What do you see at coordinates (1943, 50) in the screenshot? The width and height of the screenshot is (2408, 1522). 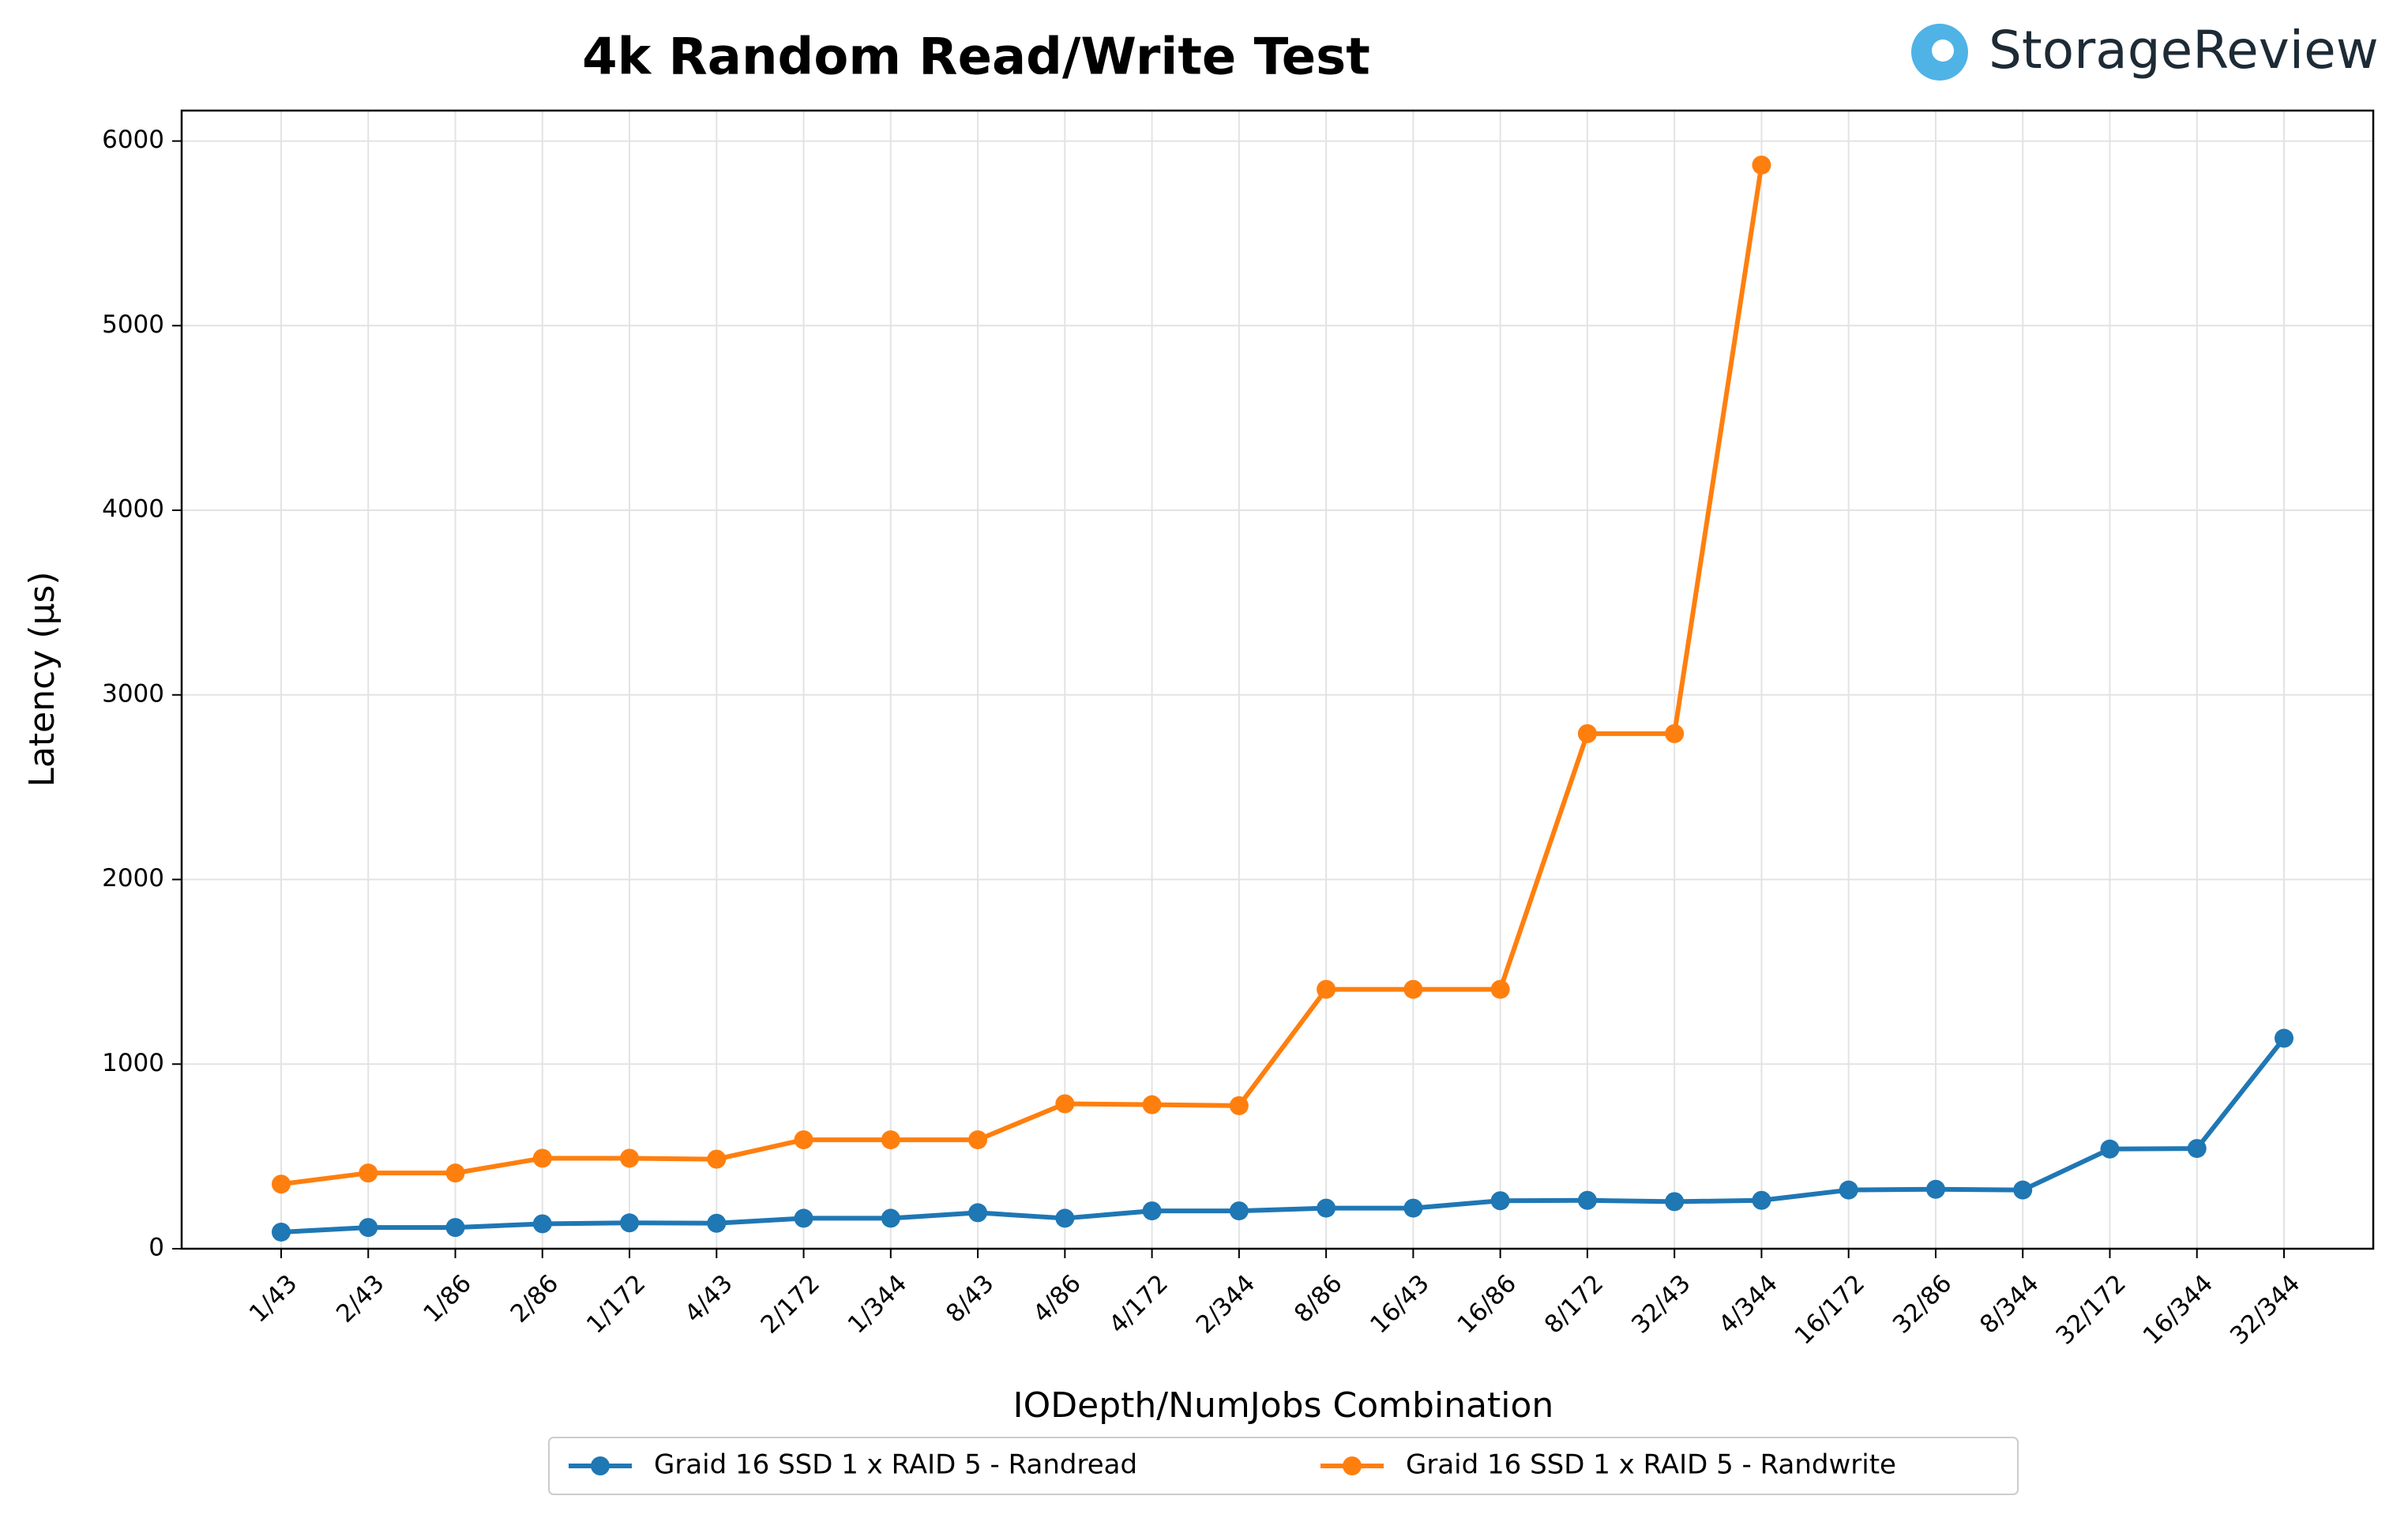 I see `logo-icon-hole` at bounding box center [1943, 50].